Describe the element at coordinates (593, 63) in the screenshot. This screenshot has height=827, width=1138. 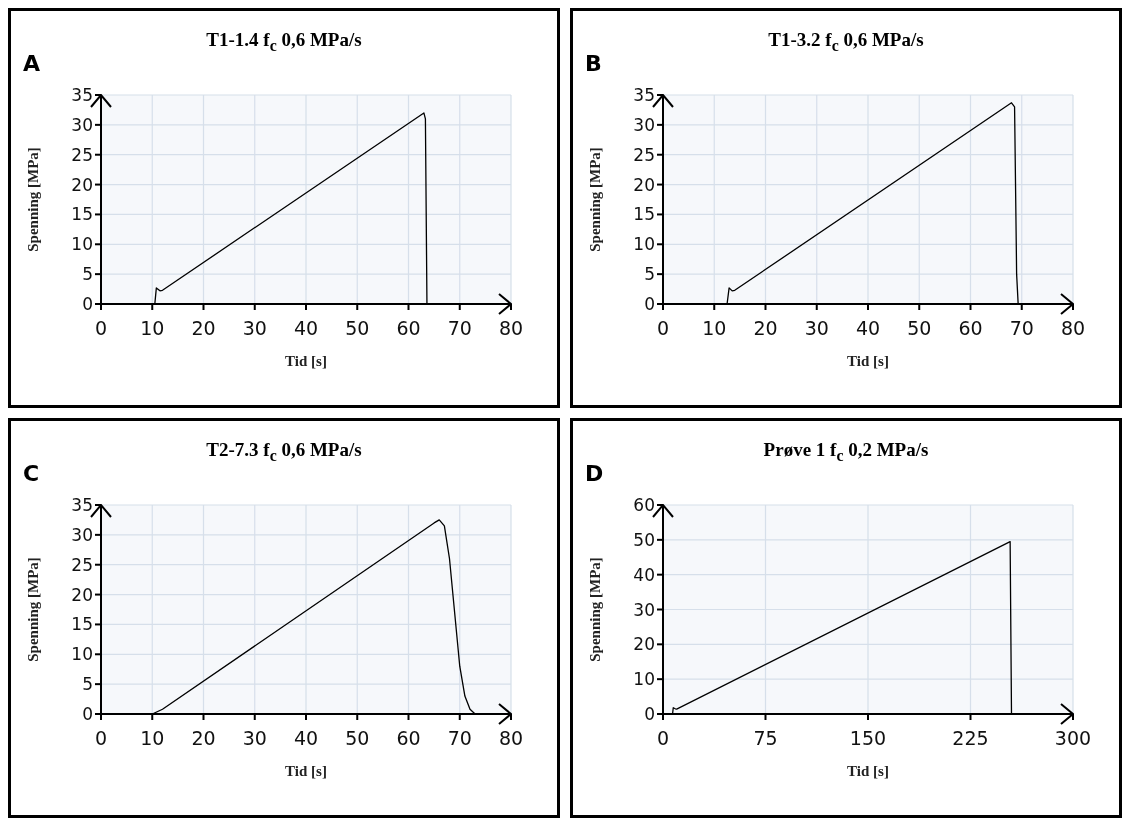
I see `text: B` at that location.